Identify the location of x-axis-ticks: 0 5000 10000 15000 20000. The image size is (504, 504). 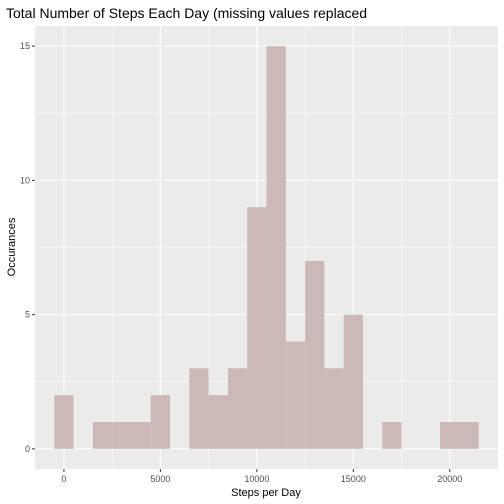
(261, 476).